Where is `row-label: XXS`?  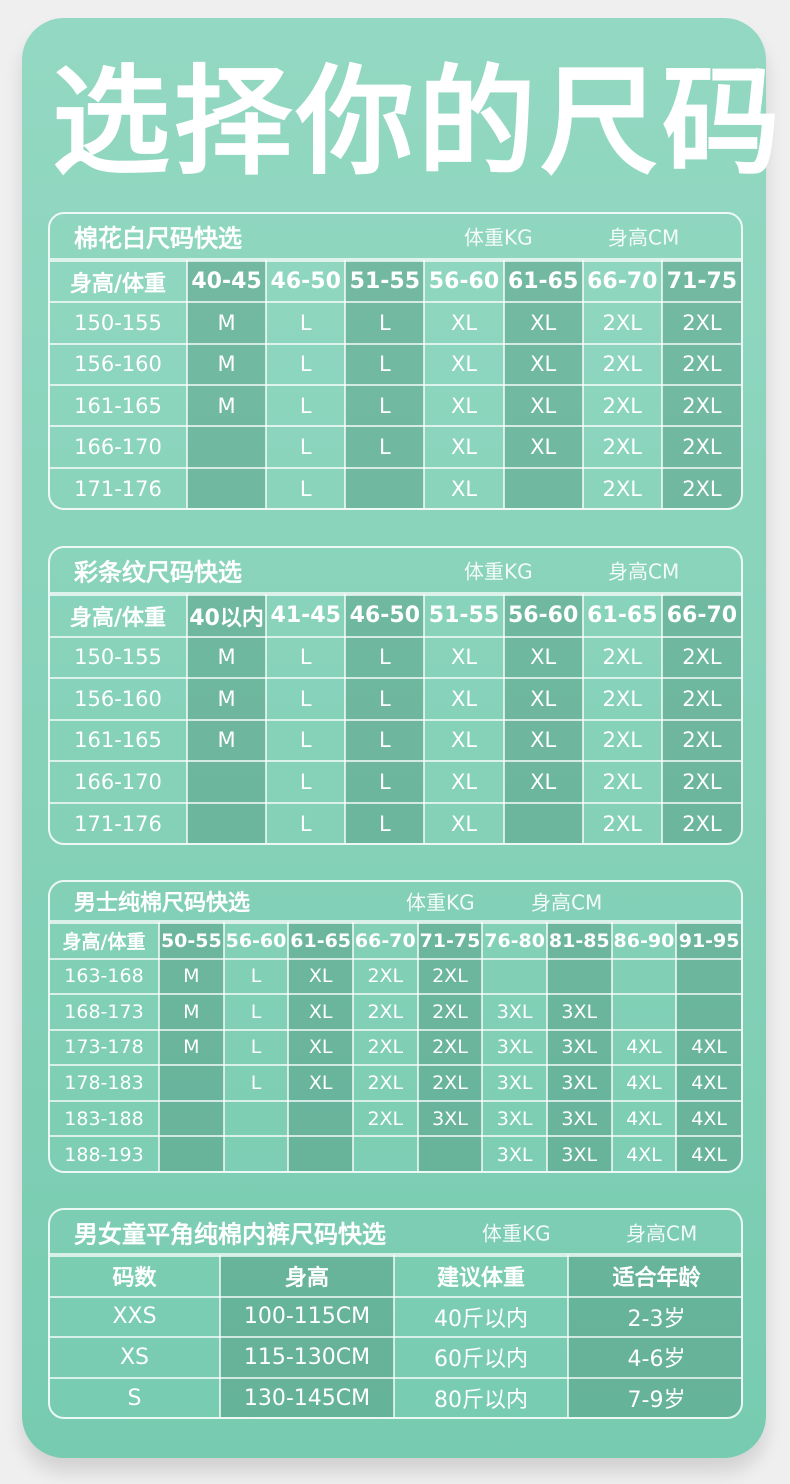 row-label: XXS is located at coordinates (135, 1316).